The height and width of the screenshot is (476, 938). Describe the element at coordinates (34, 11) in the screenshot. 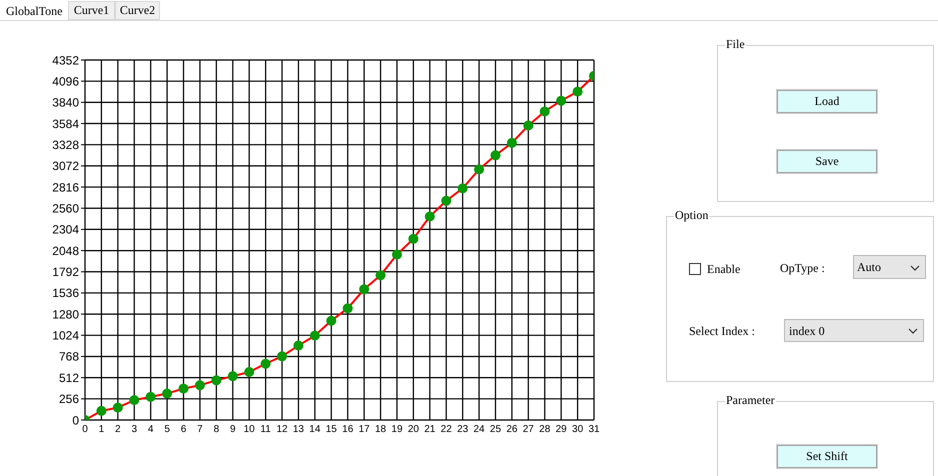

I see `text: GlobalTone` at that location.